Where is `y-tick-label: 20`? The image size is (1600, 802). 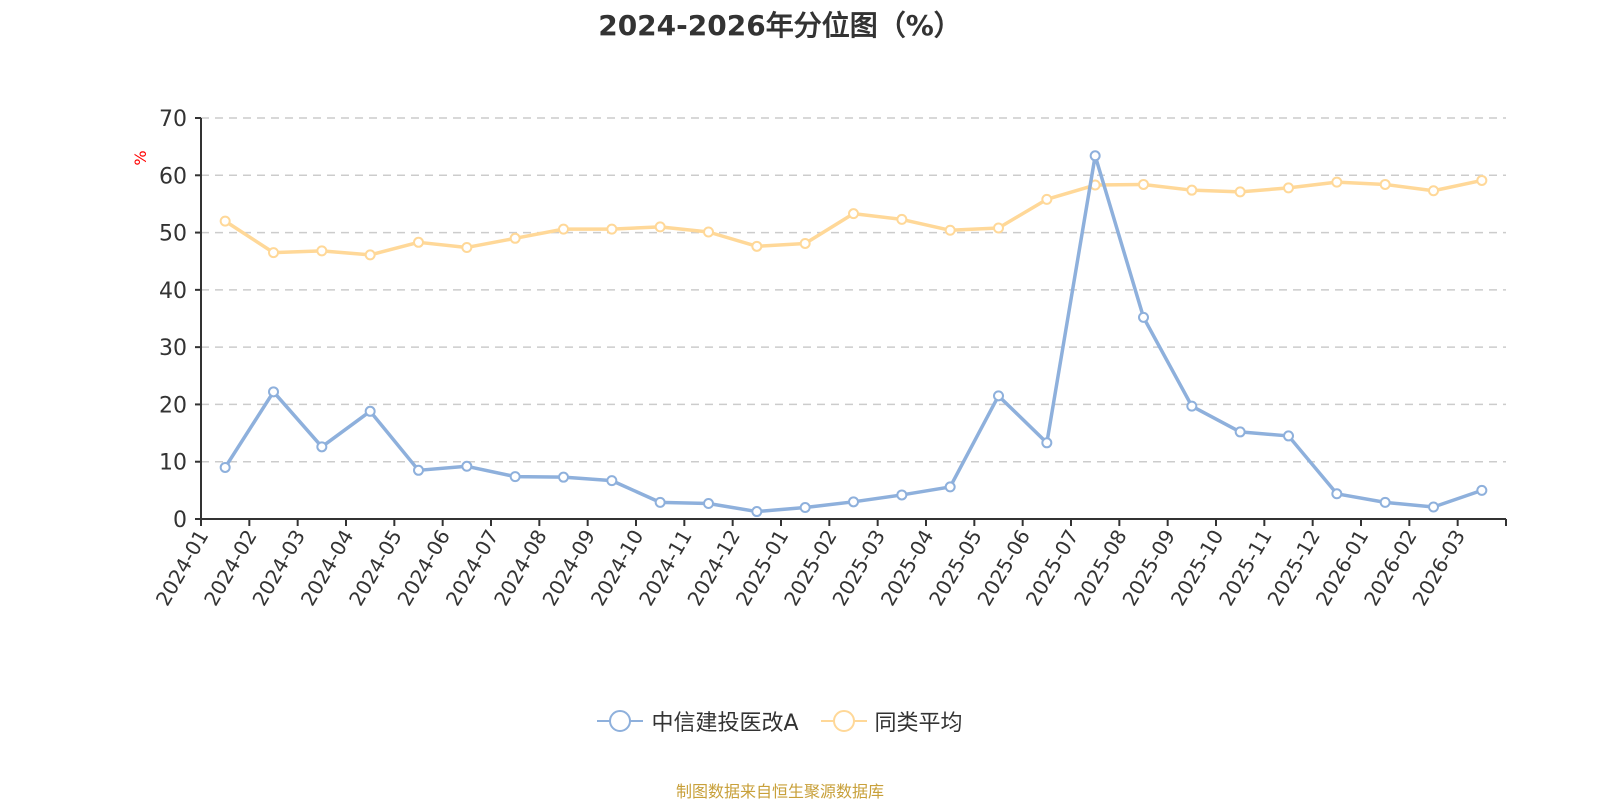
y-tick-label: 20 is located at coordinates (173, 405).